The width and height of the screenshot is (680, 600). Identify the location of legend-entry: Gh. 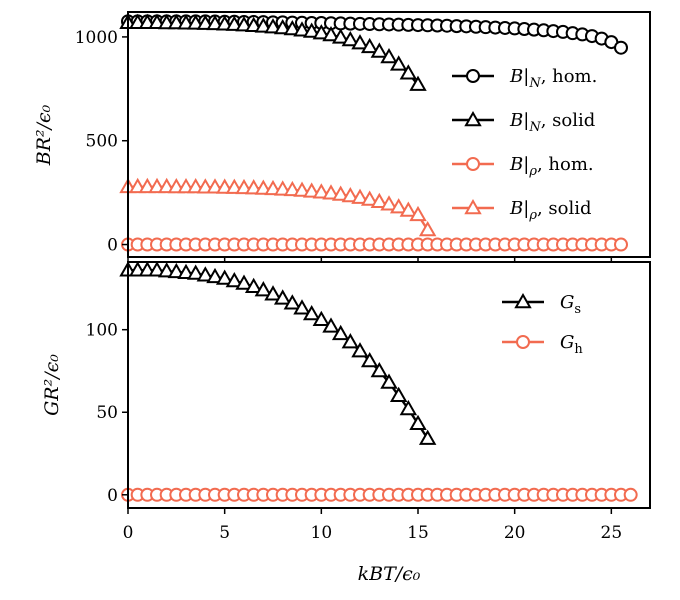
(542, 344).